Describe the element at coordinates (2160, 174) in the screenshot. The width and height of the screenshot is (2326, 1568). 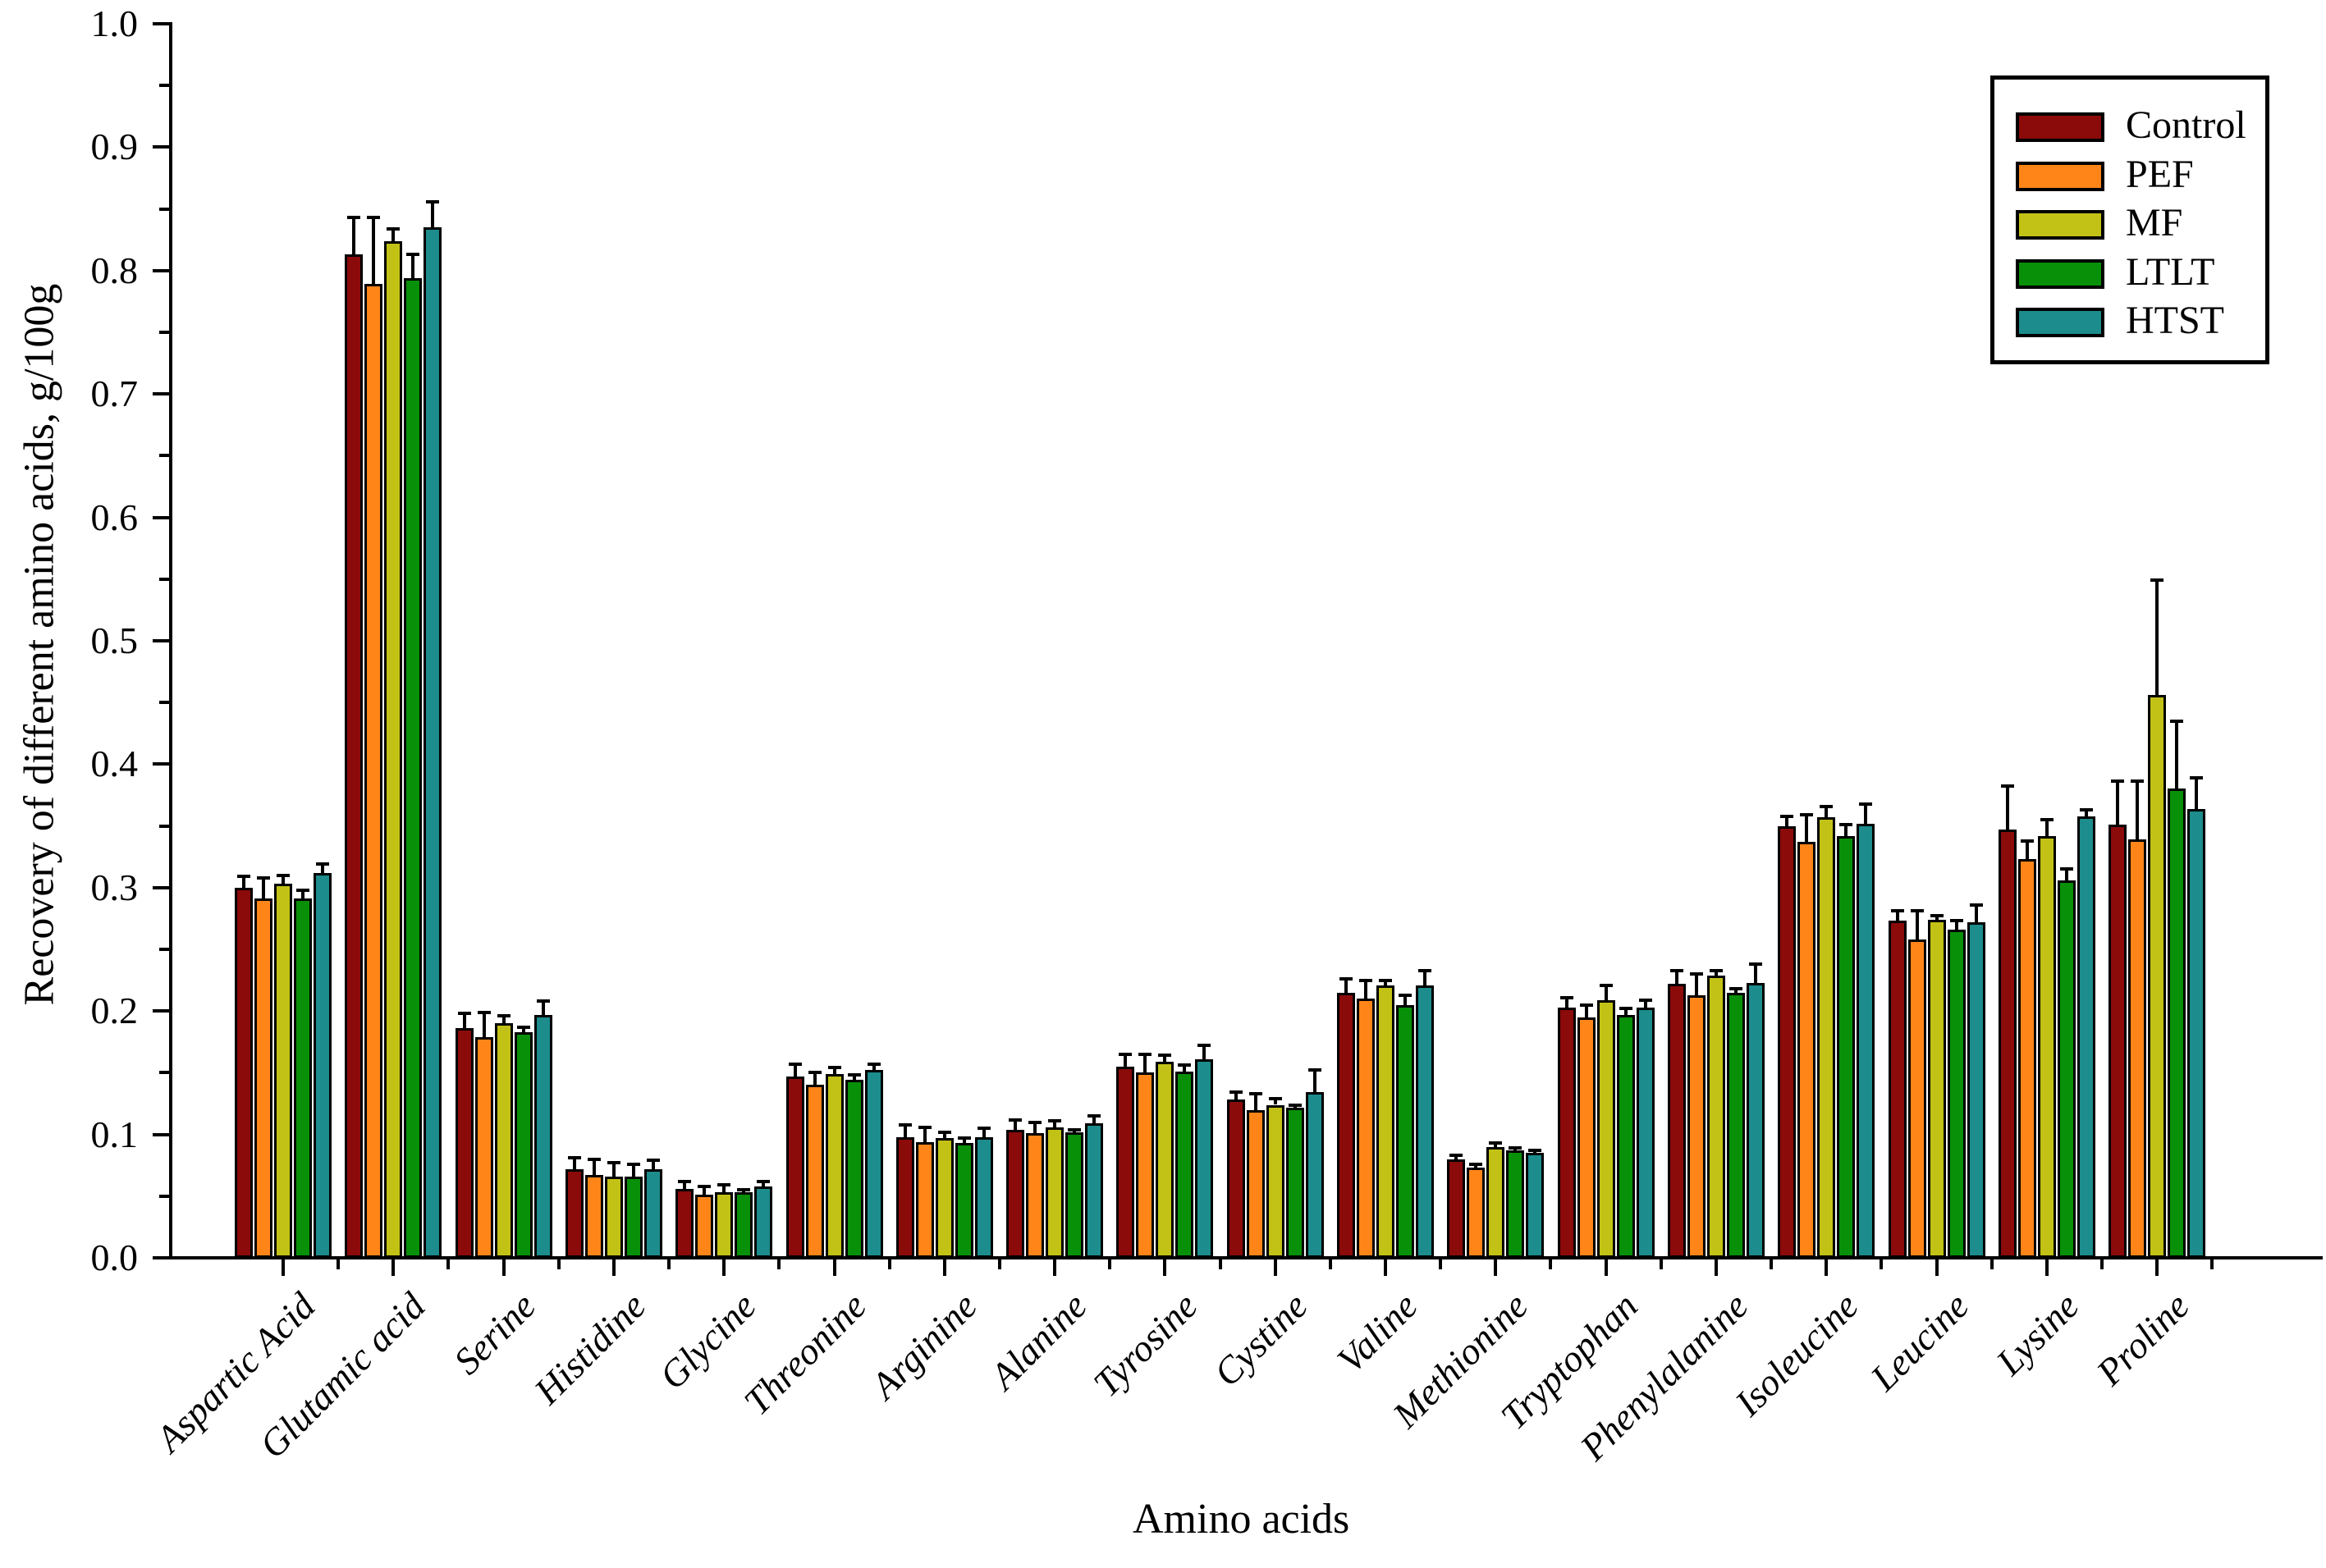
I see `legend-label: PEF` at that location.